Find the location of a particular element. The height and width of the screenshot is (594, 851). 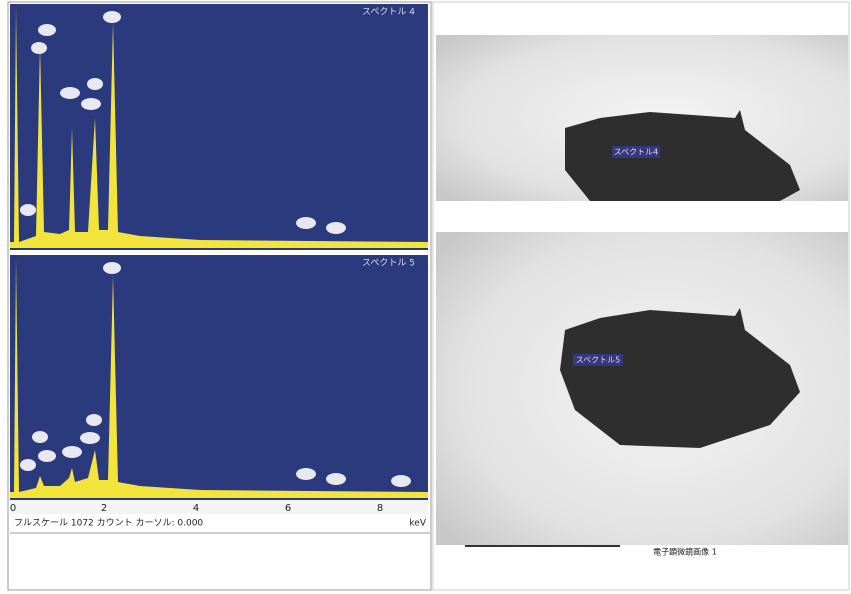

image-label: スペクトル5 is located at coordinates (598, 360).